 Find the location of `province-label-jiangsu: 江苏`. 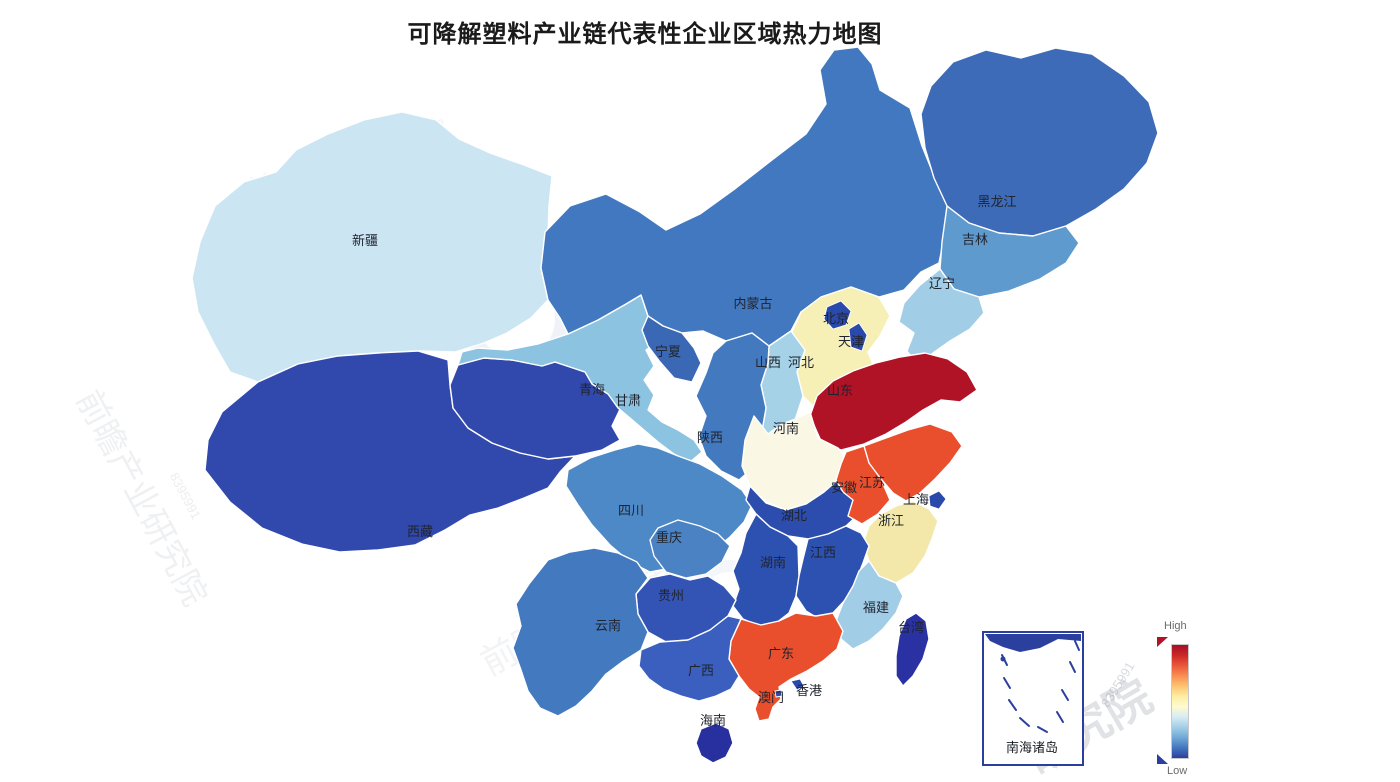

province-label-jiangsu: 江苏 is located at coordinates (872, 482).